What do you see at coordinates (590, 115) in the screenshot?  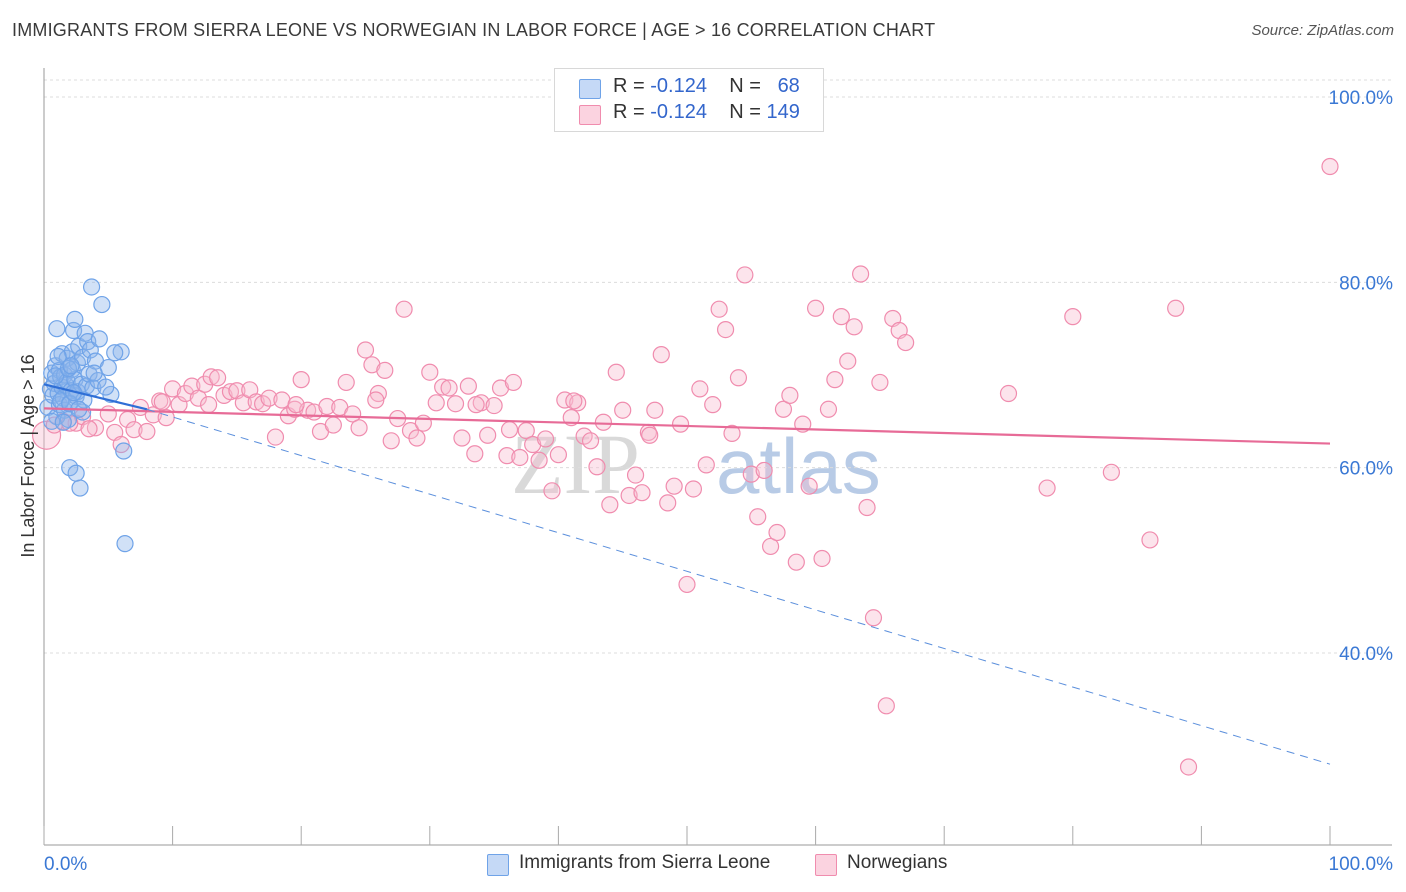 I see `stats-swatch-norwegians` at bounding box center [590, 115].